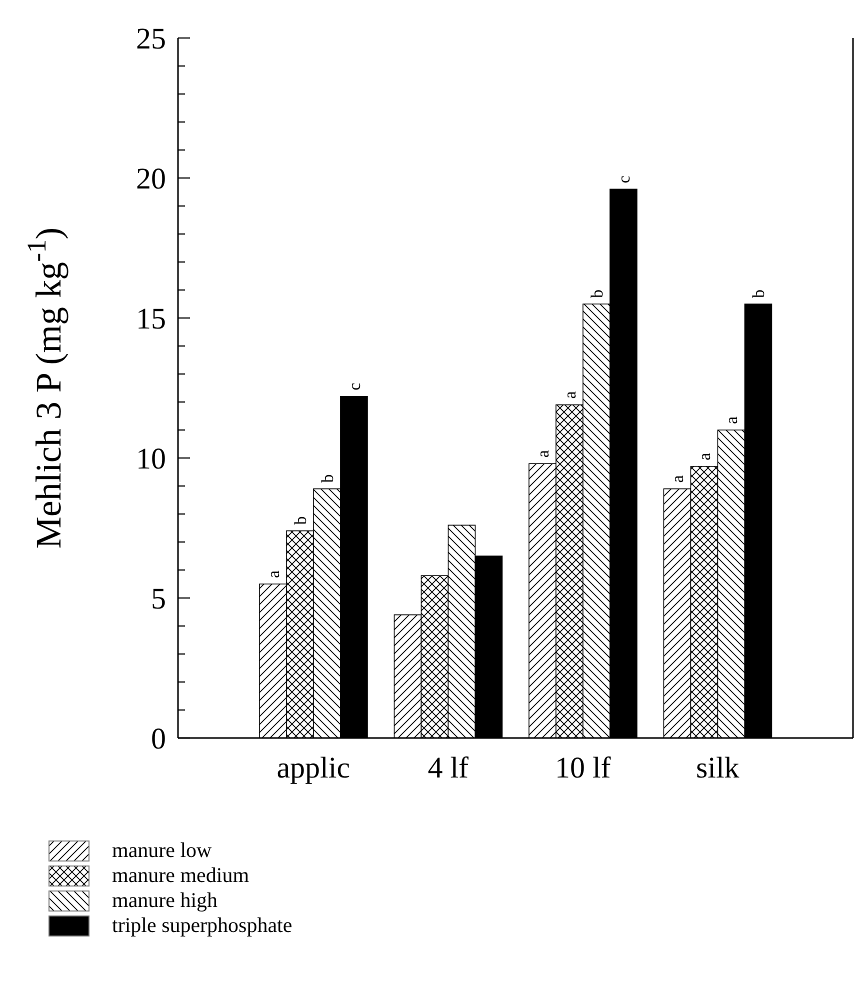 The image size is (862, 995). Describe the element at coordinates (151, 179) in the screenshot. I see `y-tick-label: 20` at that location.